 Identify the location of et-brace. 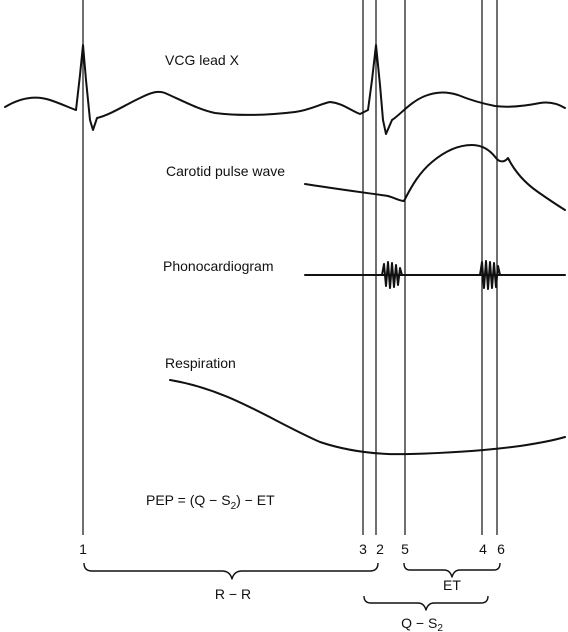
(452, 570).